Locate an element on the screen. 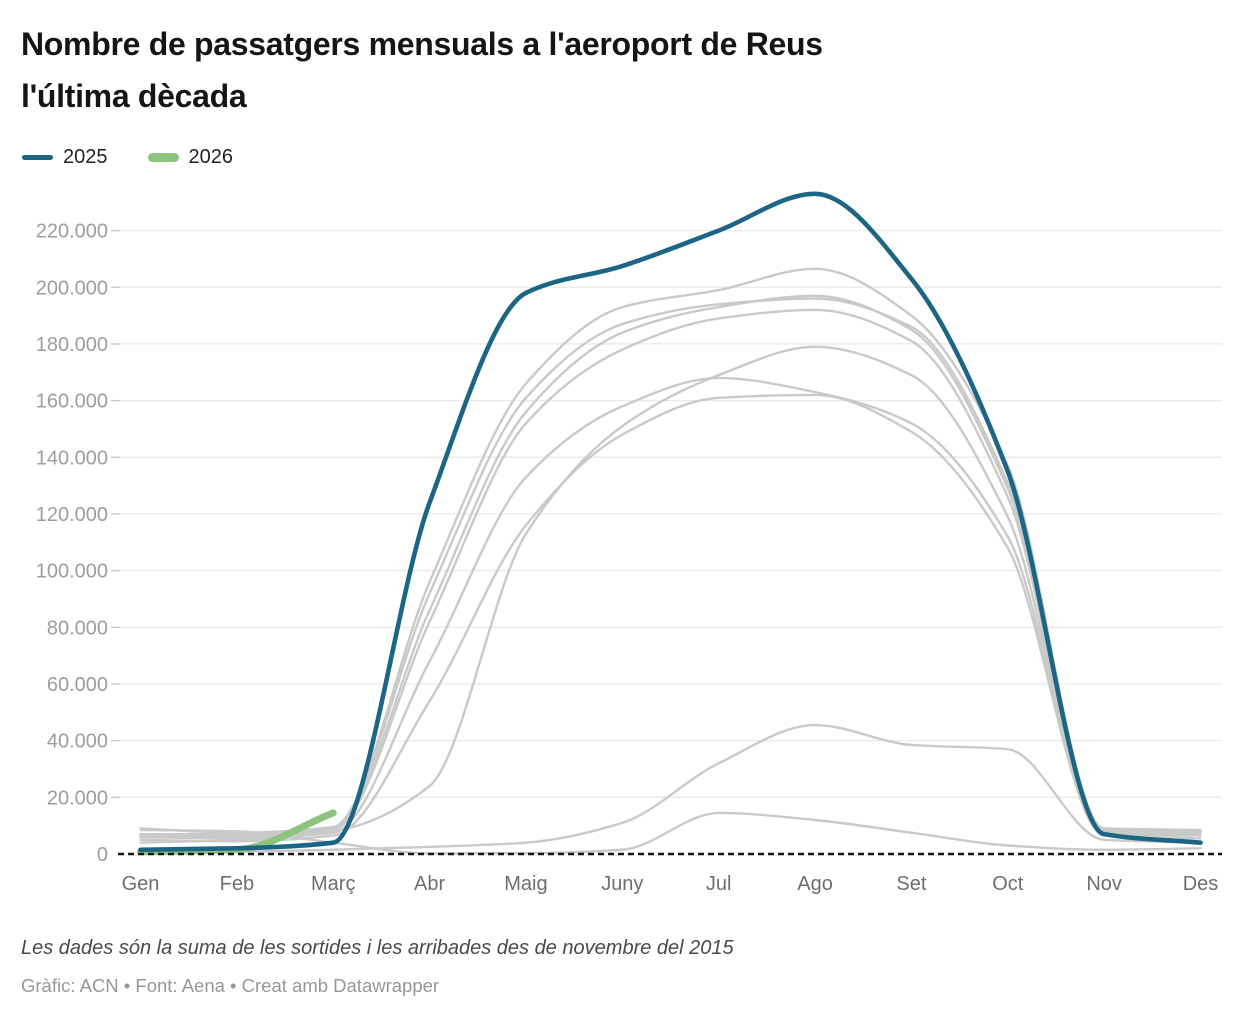 The image size is (1240, 1020). y-axis-label-0: 0 is located at coordinates (102, 855).